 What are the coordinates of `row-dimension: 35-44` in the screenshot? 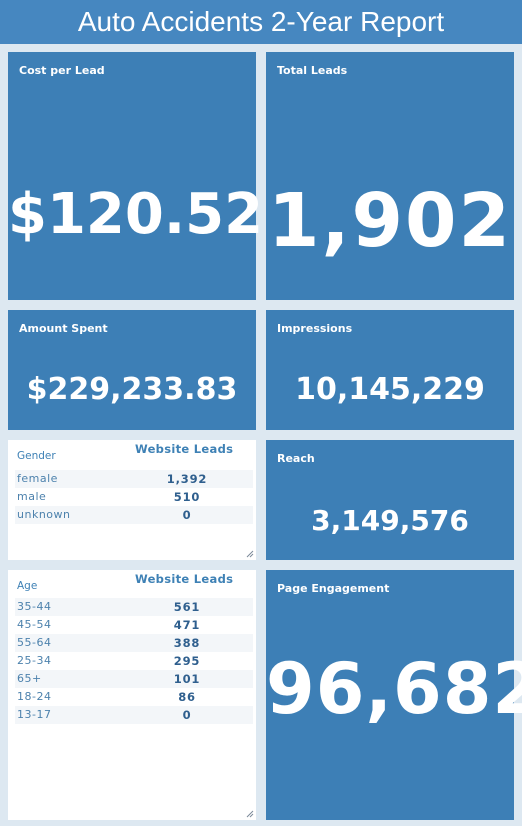 It's located at (34, 606).